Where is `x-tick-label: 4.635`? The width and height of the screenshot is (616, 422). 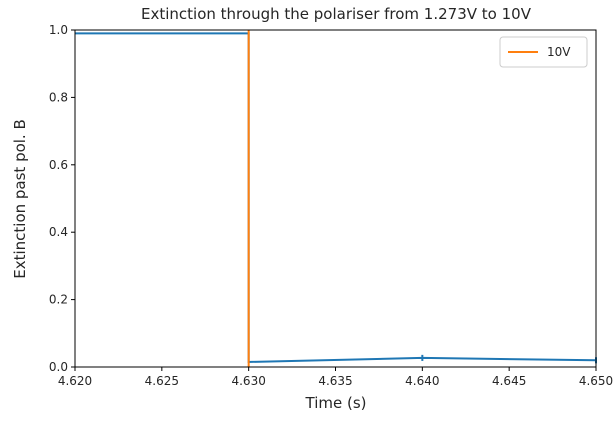
x-tick-label: 4.635 is located at coordinates (335, 381).